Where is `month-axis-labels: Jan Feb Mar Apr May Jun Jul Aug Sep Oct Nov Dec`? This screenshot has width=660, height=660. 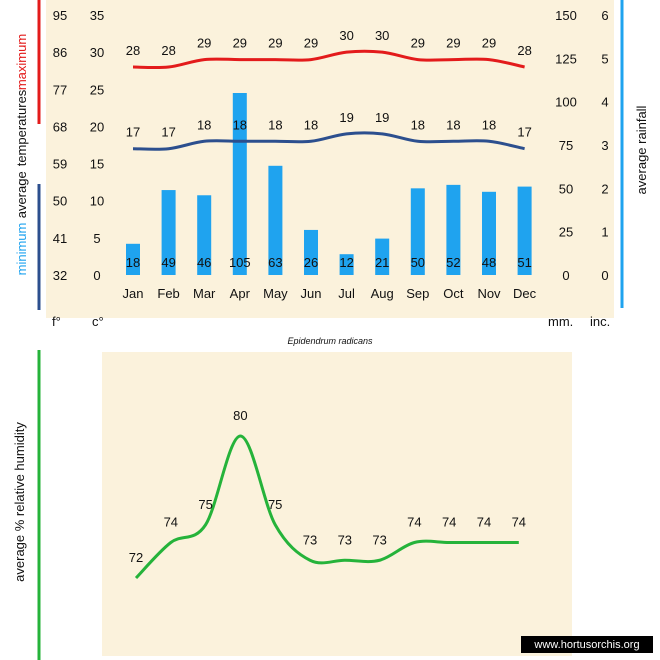 month-axis-labels: Jan Feb Mar Apr May Jun Jul Aug Sep Oct Nov Dec is located at coordinates (330, 293).